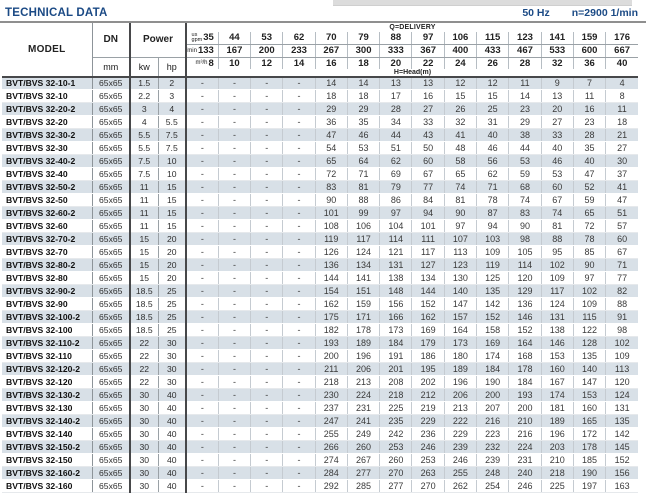 The image size is (646, 500). I want to click on kw-cell: 30, so click(144, 486).